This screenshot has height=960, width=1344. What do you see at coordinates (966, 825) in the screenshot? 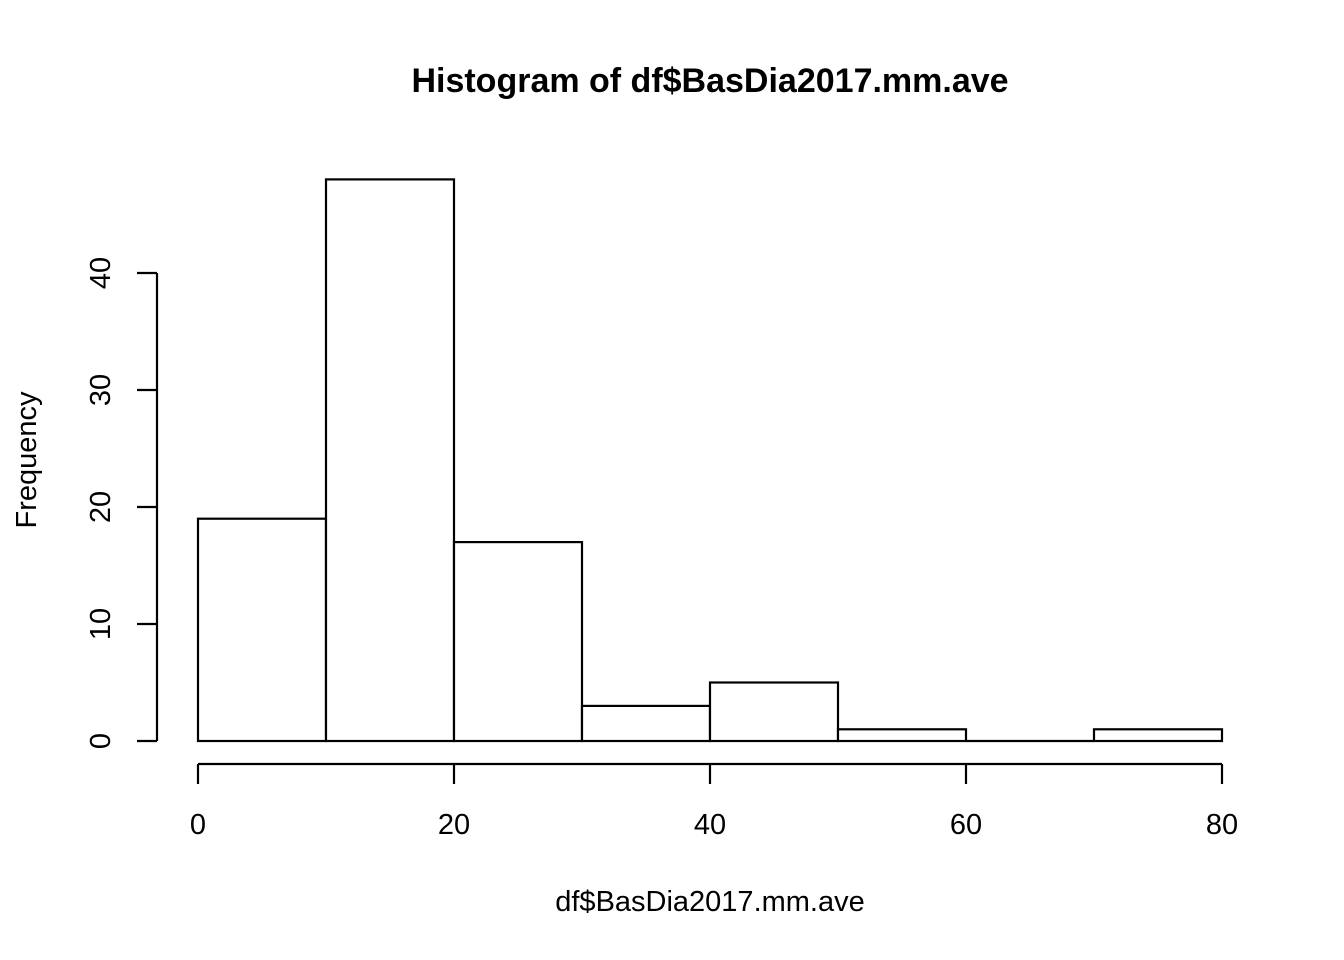
I see `x-tick-label: 60` at bounding box center [966, 825].